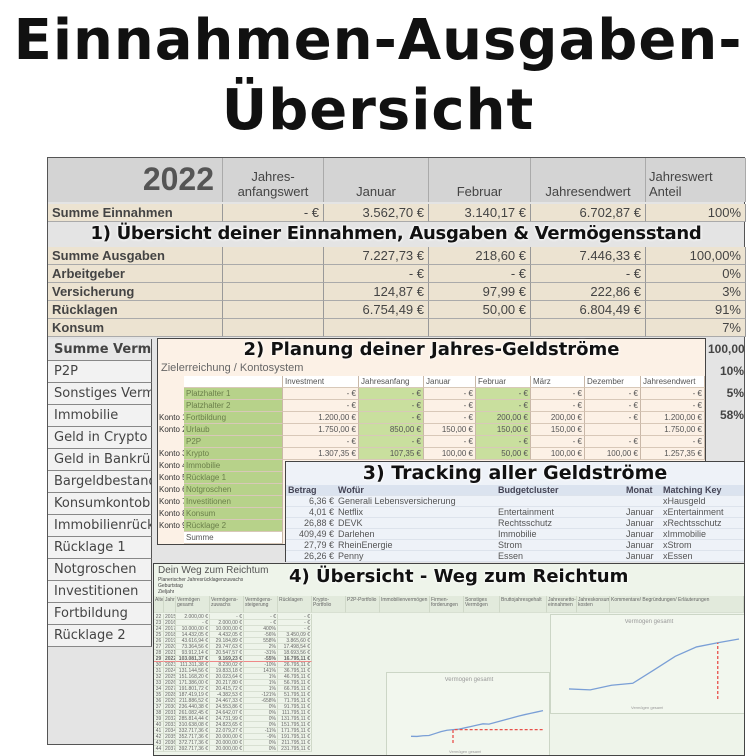  I want to click on cell: 20.547,57 €, so click(227, 653).